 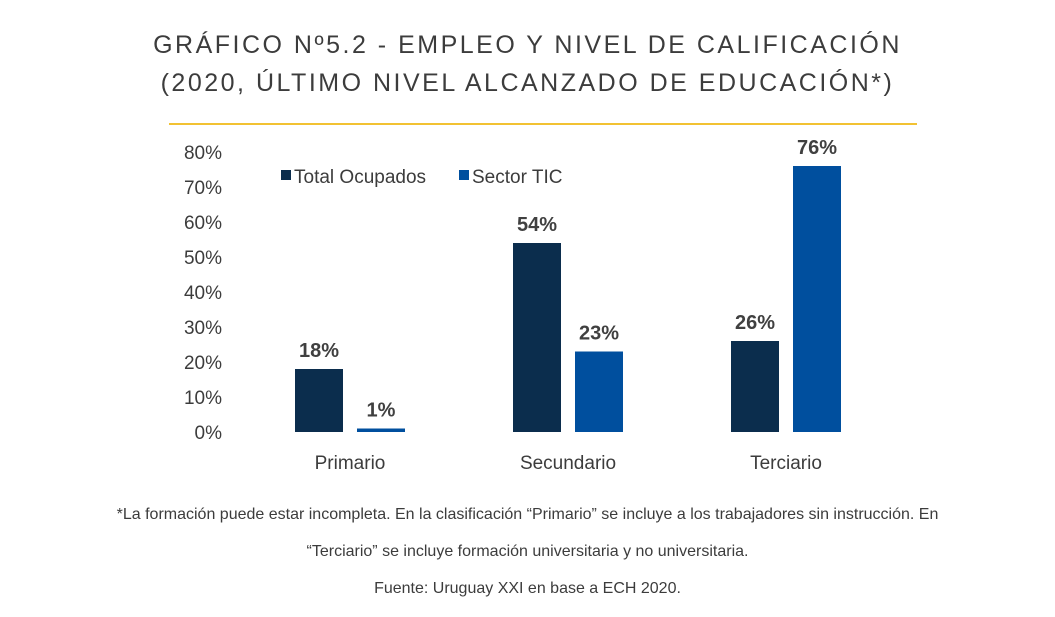 What do you see at coordinates (755, 323) in the screenshot?
I see `data-label: 26%` at bounding box center [755, 323].